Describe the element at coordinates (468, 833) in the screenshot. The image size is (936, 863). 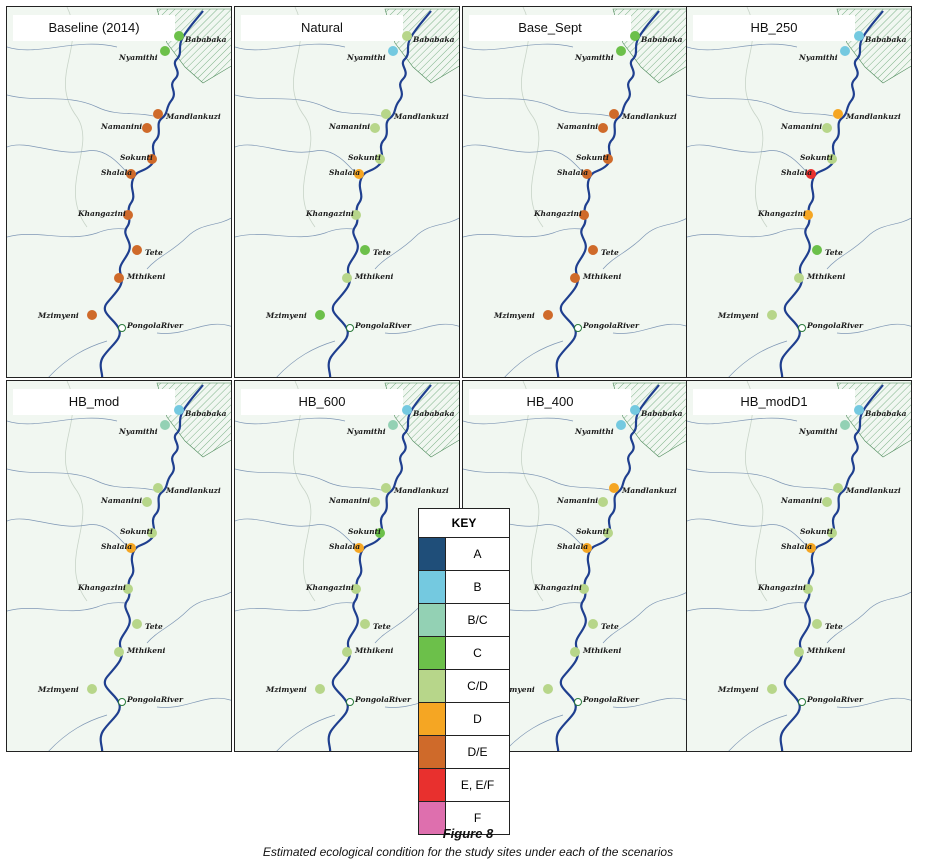
I see `figure-label: Figure 8` at that location.